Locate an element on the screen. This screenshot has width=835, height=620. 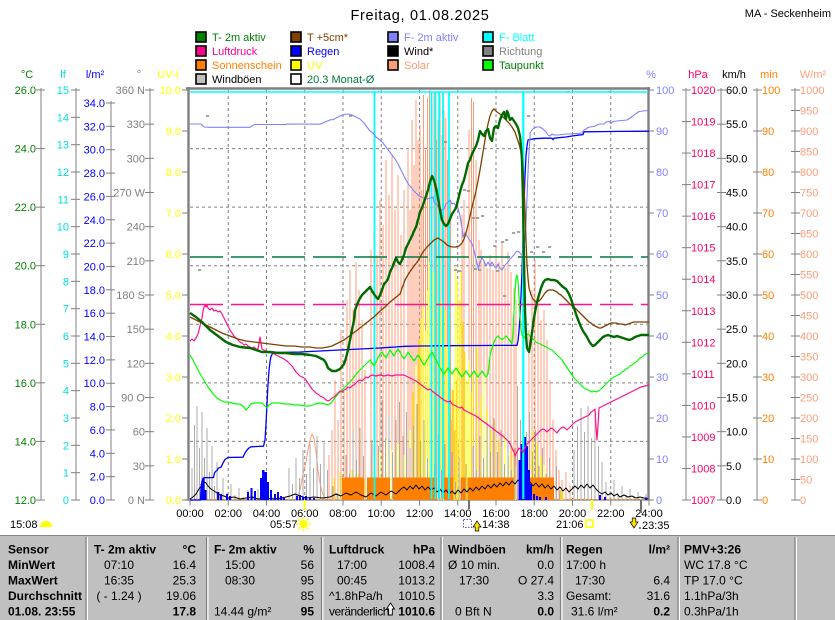
svg-text: 40.0 is located at coordinates (736, 228).